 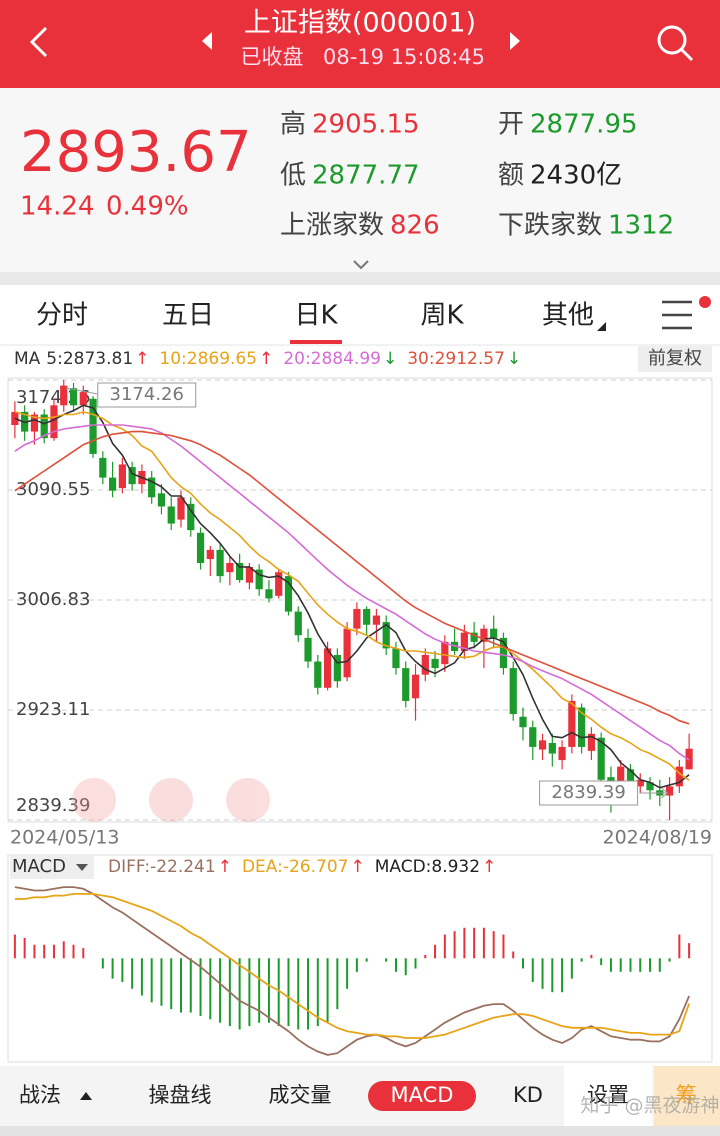 What do you see at coordinates (584, 125) in the screenshot?
I see `stat-value: 2877.95` at bounding box center [584, 125].